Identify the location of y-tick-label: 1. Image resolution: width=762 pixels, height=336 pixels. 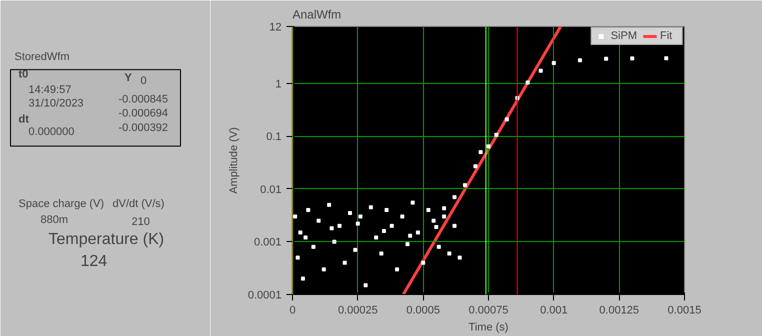
(278, 84).